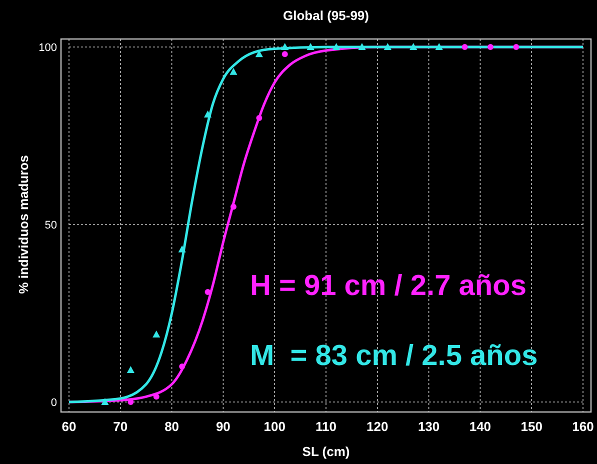 The height and width of the screenshot is (464, 597). What do you see at coordinates (23, 224) in the screenshot?
I see `y-axis-title: % individuos maduros` at bounding box center [23, 224].